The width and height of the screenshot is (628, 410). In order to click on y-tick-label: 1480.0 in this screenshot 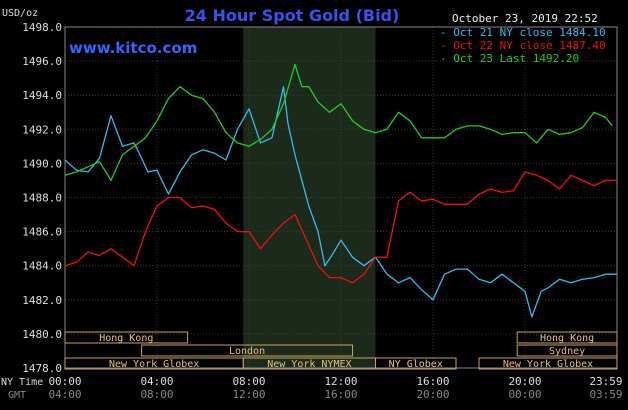, I will do `click(42, 334)`.